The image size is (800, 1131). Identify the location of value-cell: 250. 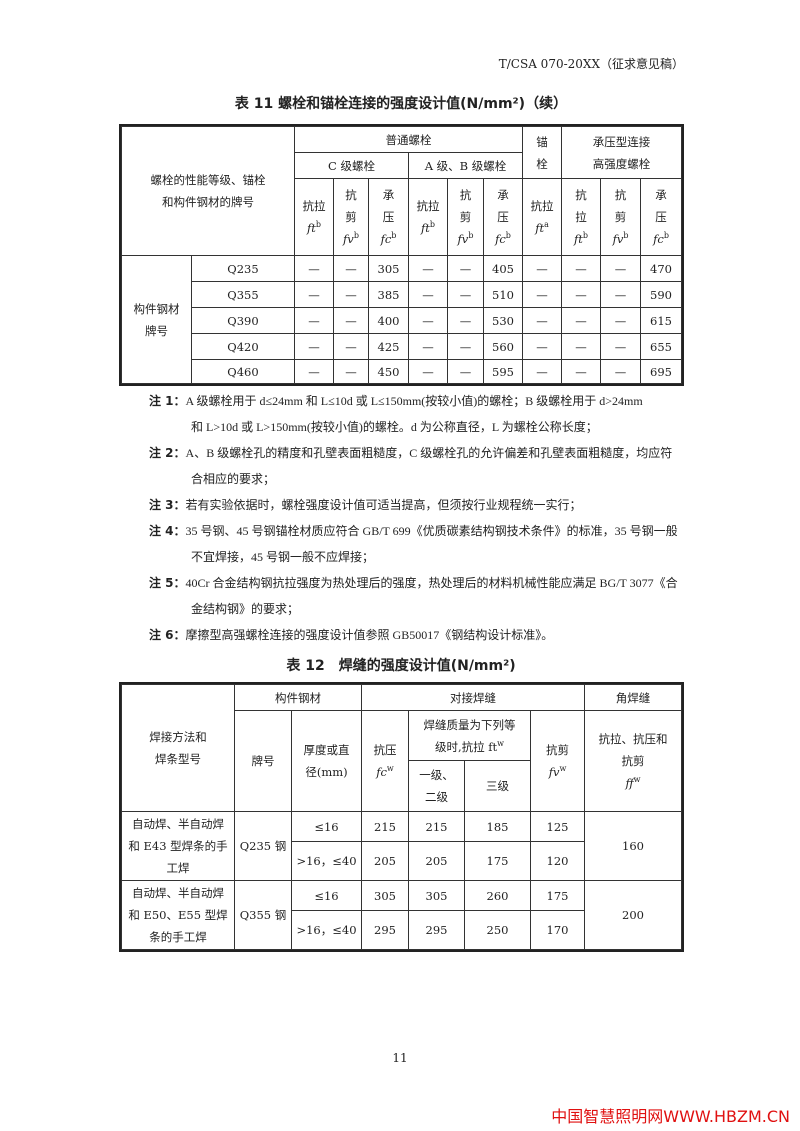
(497, 930).